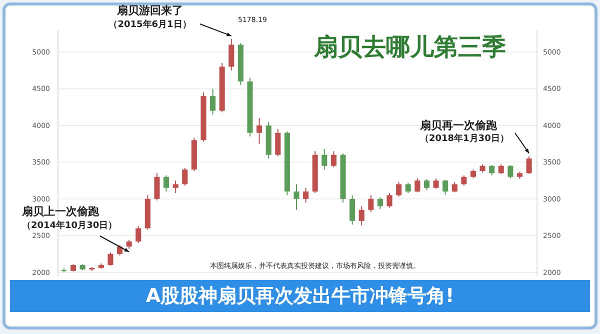  Describe the element at coordinates (60, 211) in the screenshot. I see `annotation: 扇贝上一次偷跑` at that location.